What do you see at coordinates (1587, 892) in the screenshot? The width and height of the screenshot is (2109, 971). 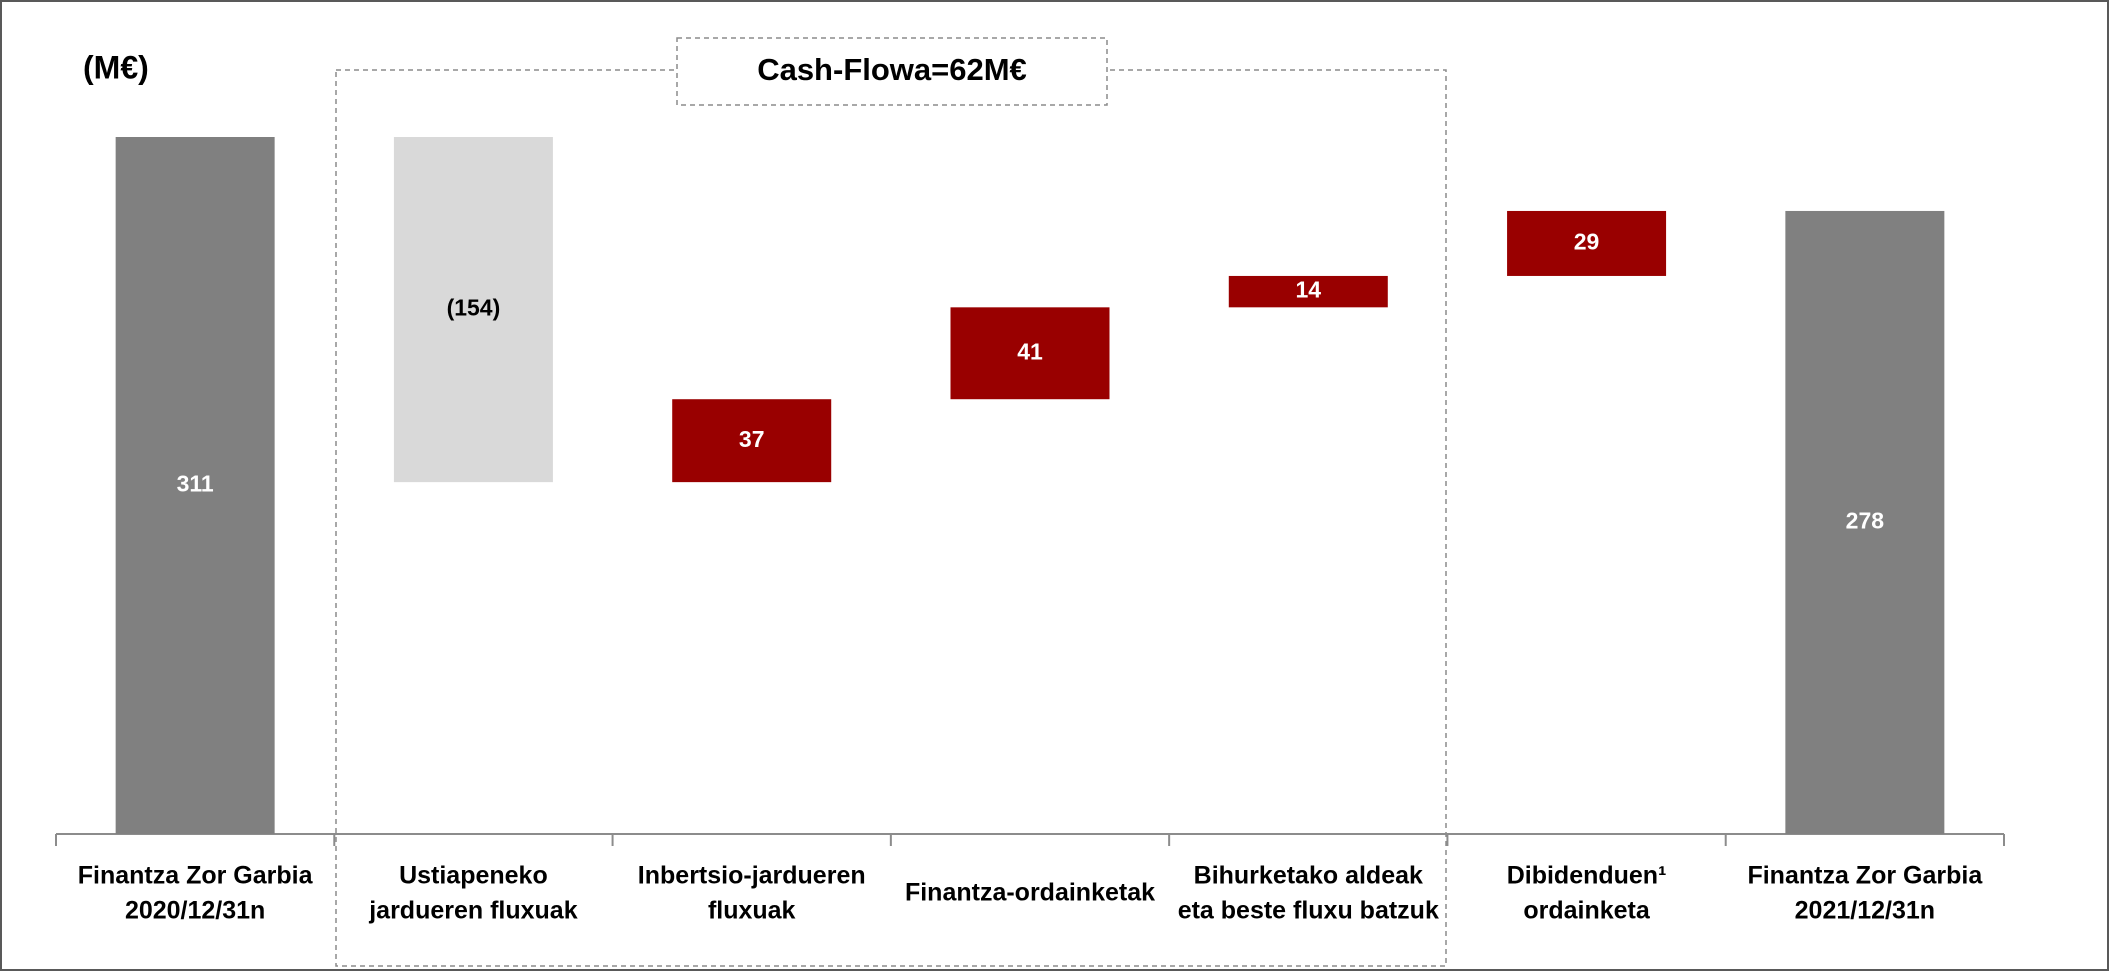 I see `x-tick-label: Dibidenduen¹ ordainketa` at bounding box center [1587, 892].